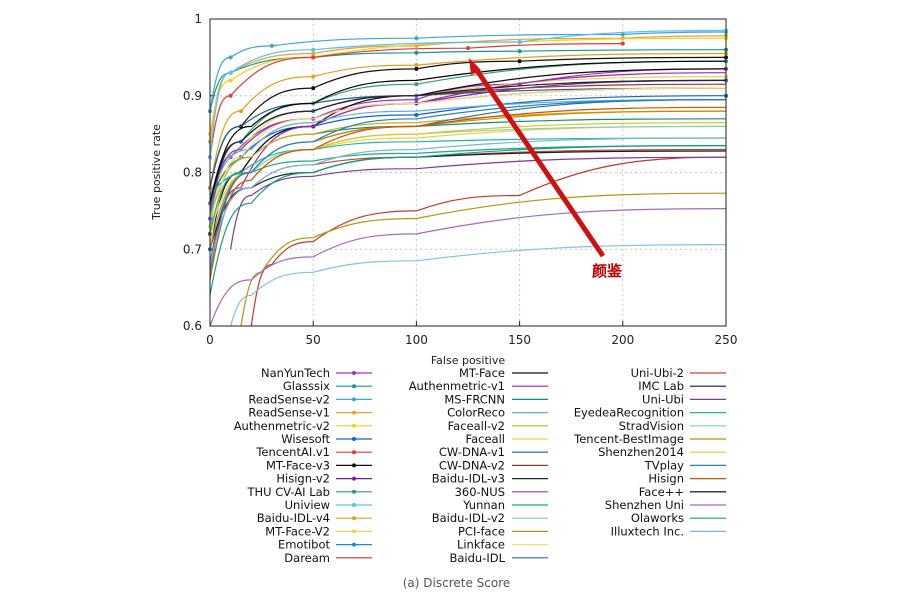  I want to click on legend-label-uniview: Uniview, so click(307, 505).